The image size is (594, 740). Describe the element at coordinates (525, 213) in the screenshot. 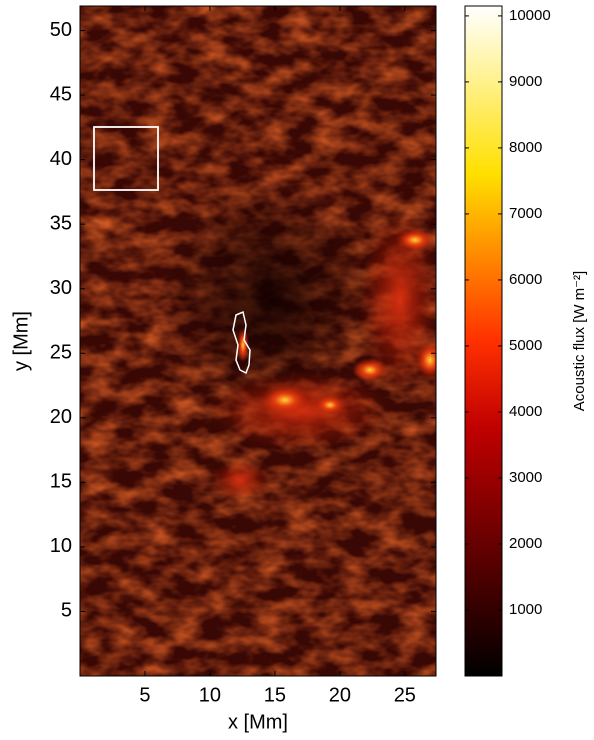

I see `colorbar-tick-label: 7000` at that location.